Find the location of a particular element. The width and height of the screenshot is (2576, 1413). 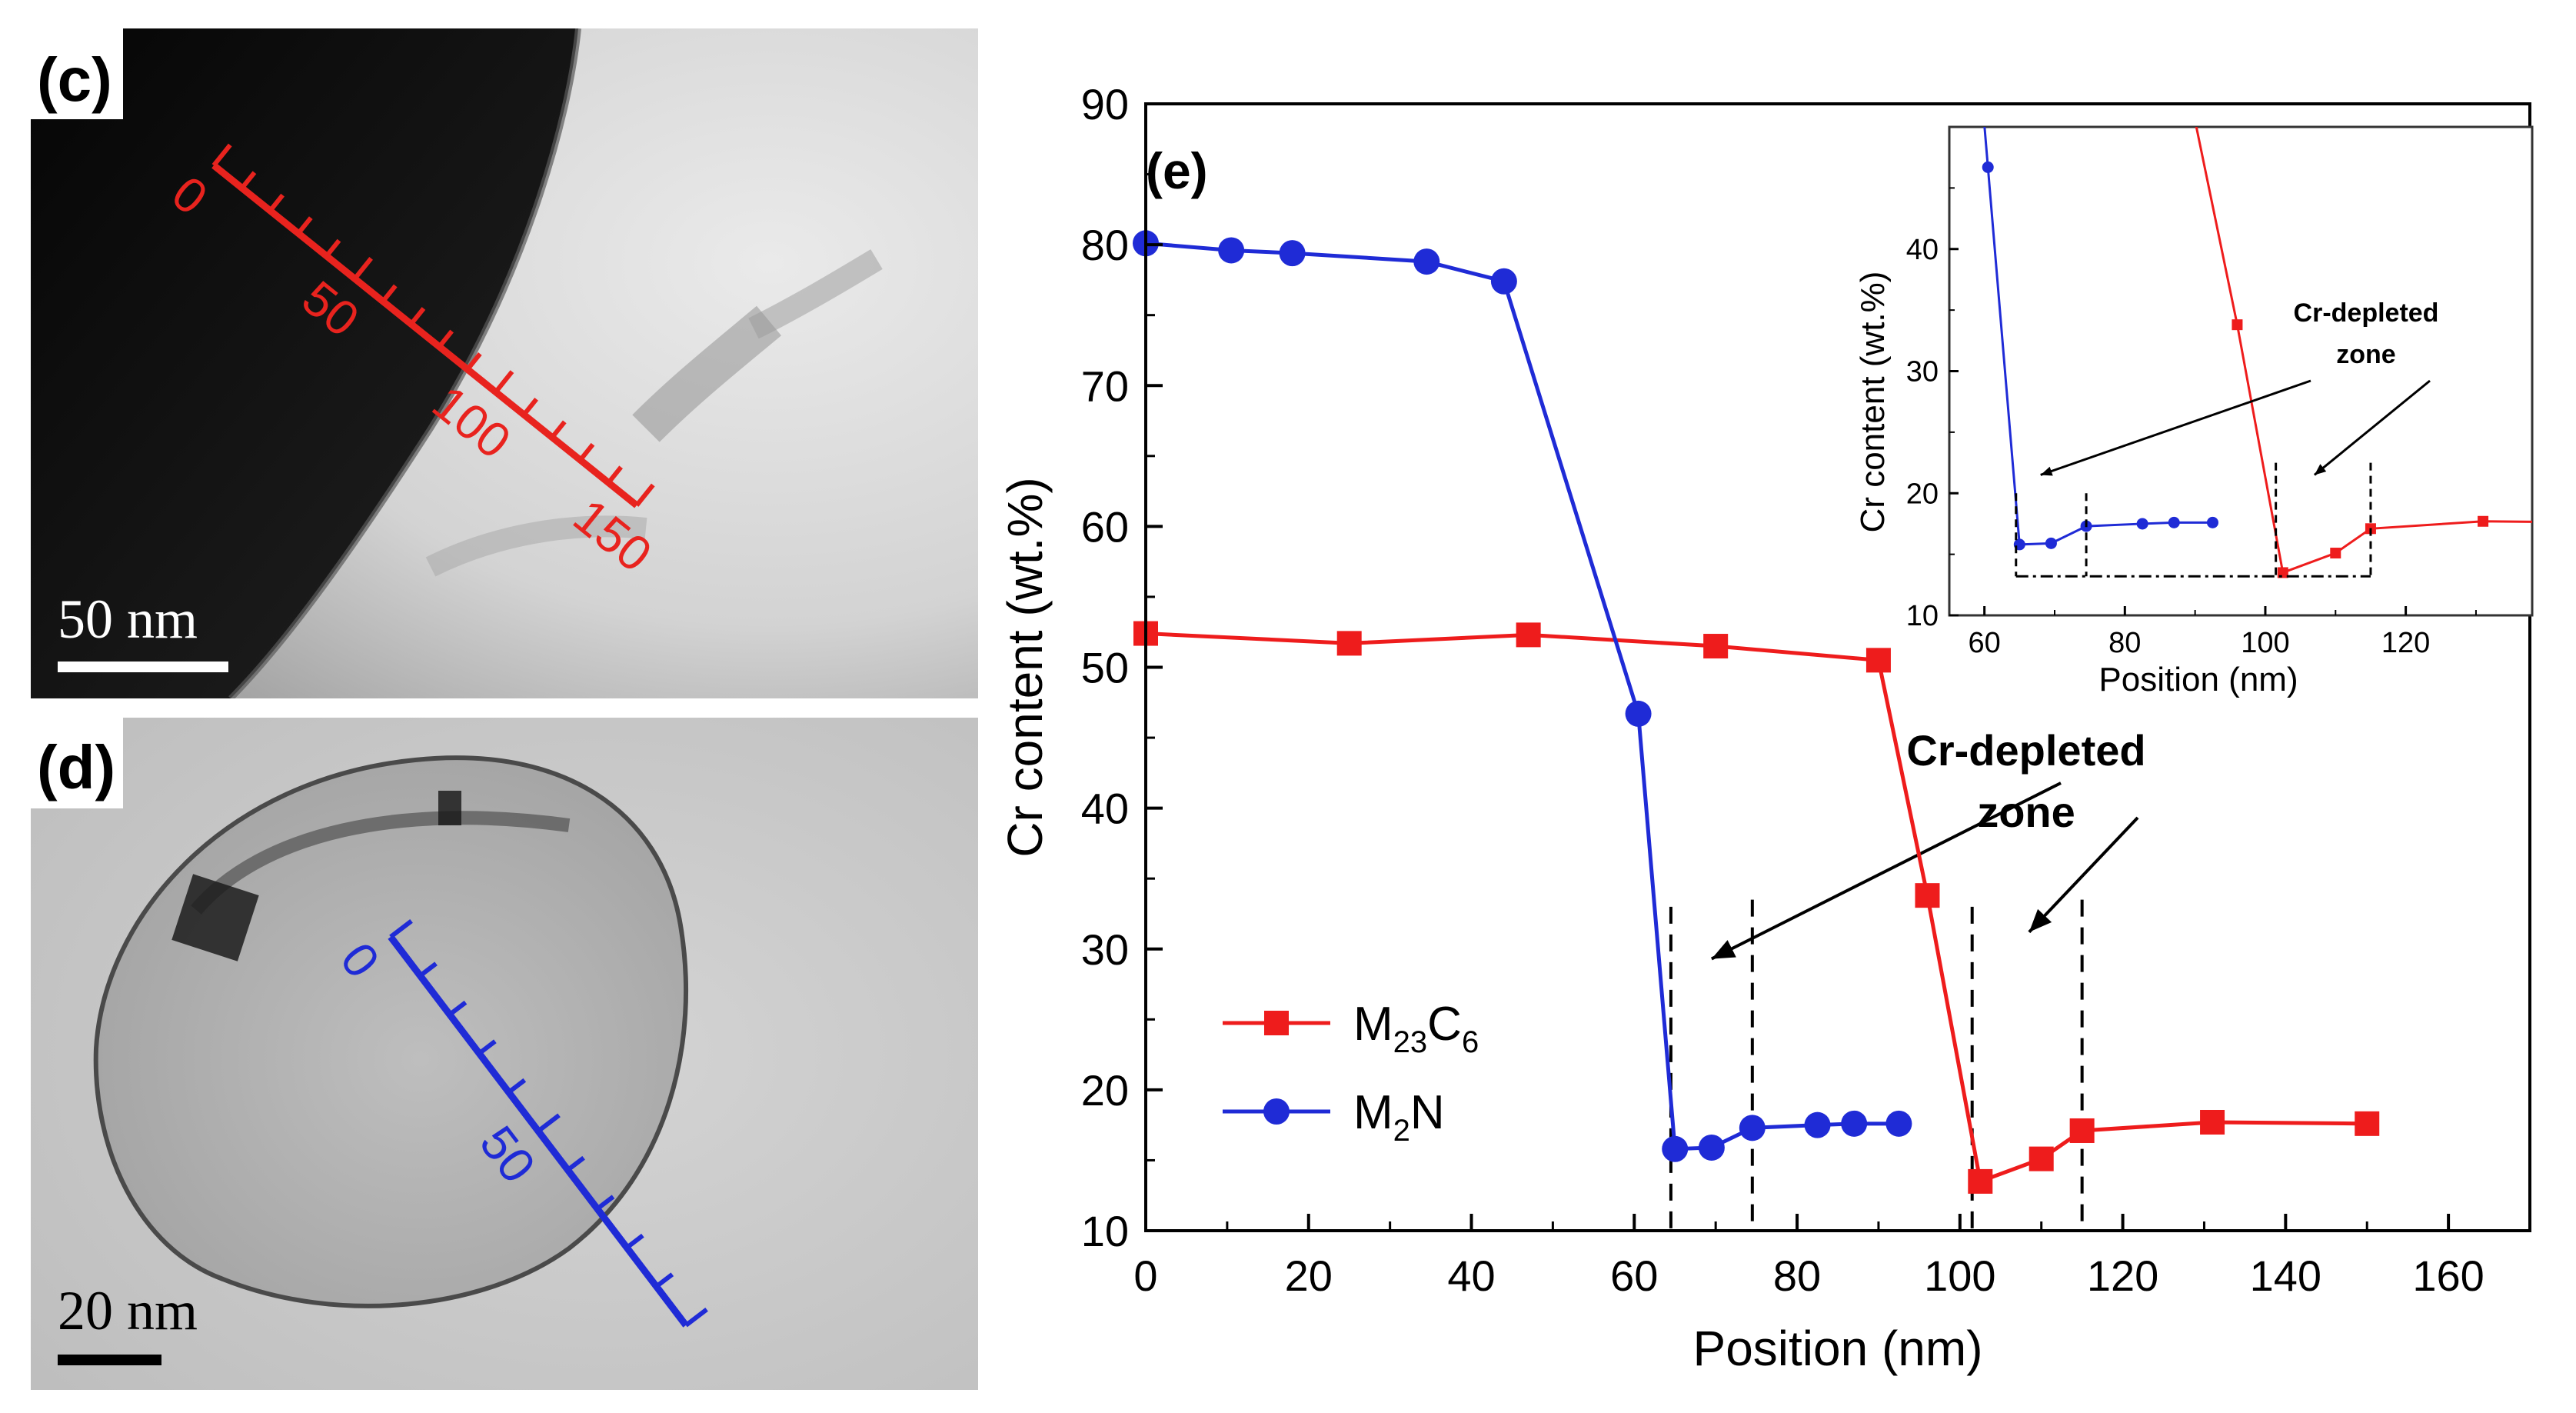

precipitate-dark-region is located at coordinates (304, 363).